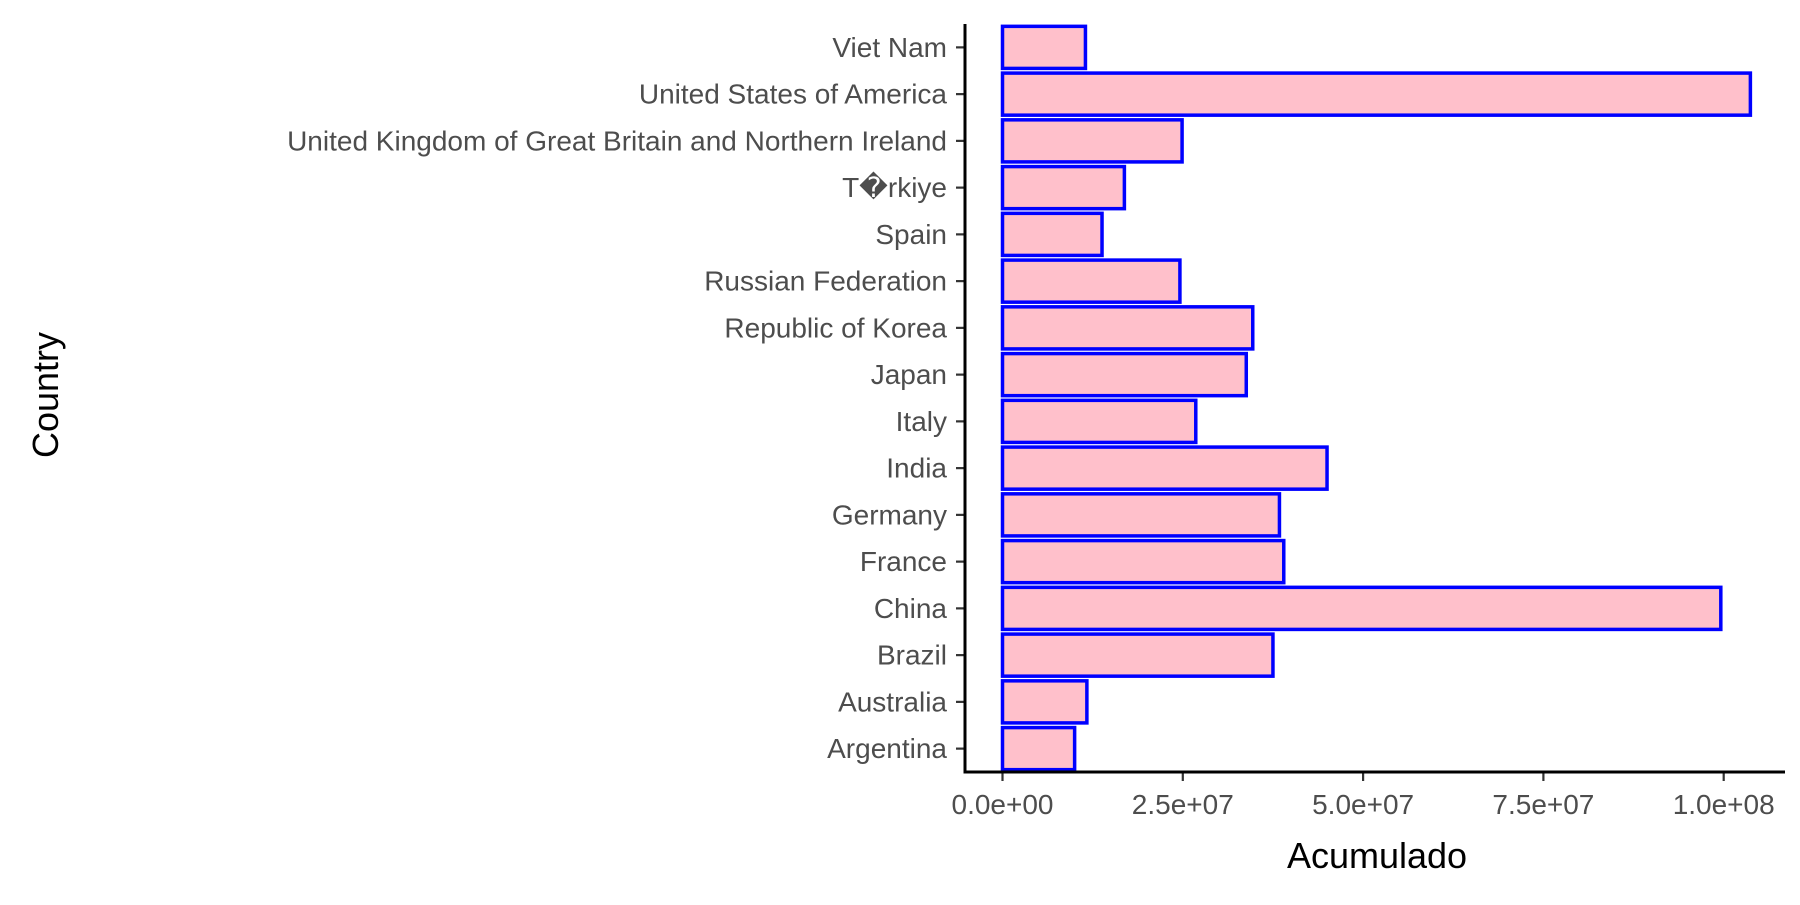  I want to click on y-tick-label: China, so click(911, 608).